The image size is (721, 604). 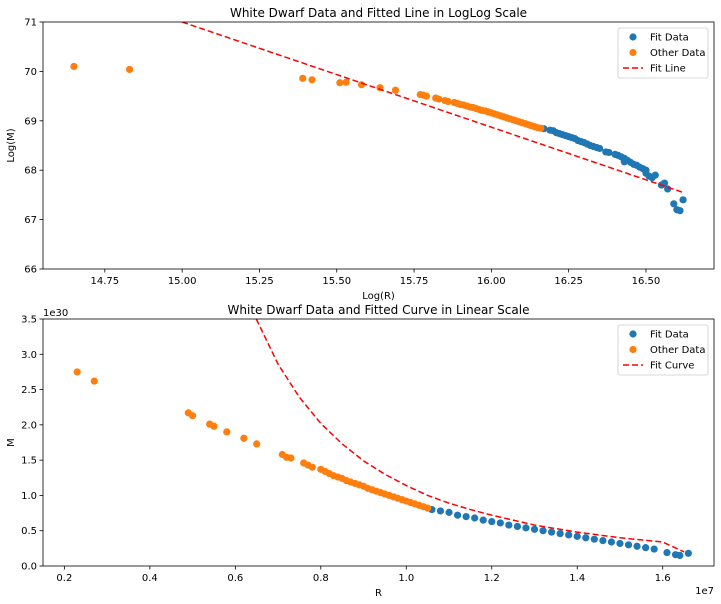 I want to click on y-tick-label: 0.0, so click(x=29, y=567).